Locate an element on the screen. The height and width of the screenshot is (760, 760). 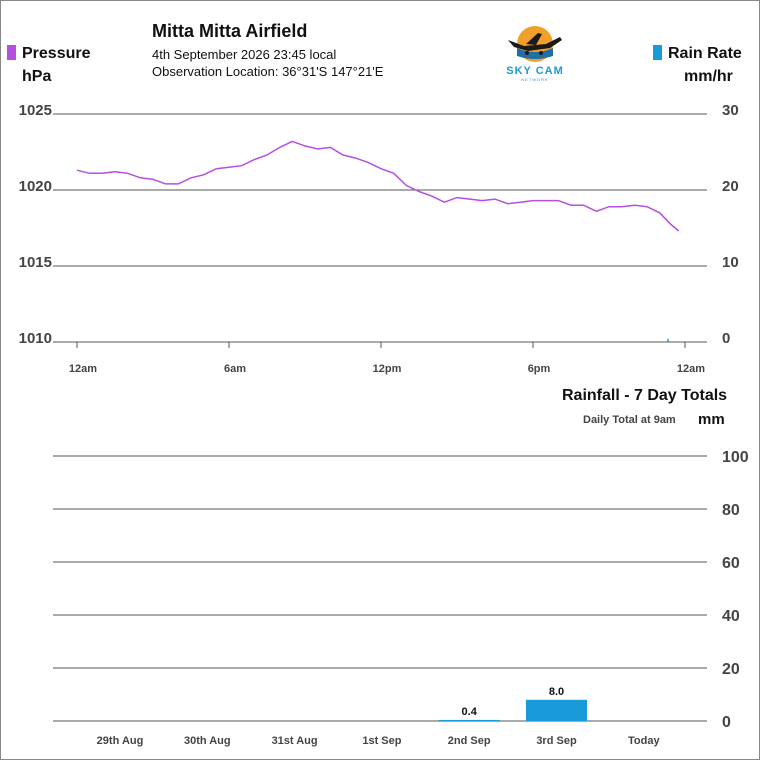
day-label: 1st Sep is located at coordinates (381, 741).